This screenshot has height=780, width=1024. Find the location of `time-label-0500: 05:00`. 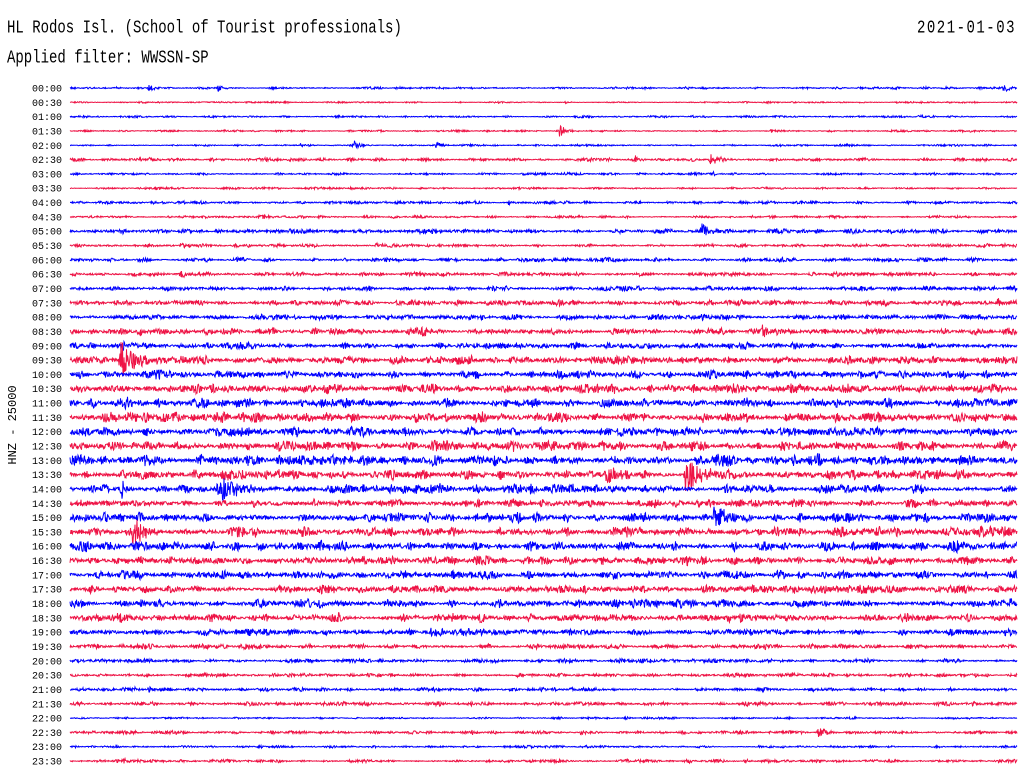

time-label-0500: 05:00 is located at coordinates (47, 233).